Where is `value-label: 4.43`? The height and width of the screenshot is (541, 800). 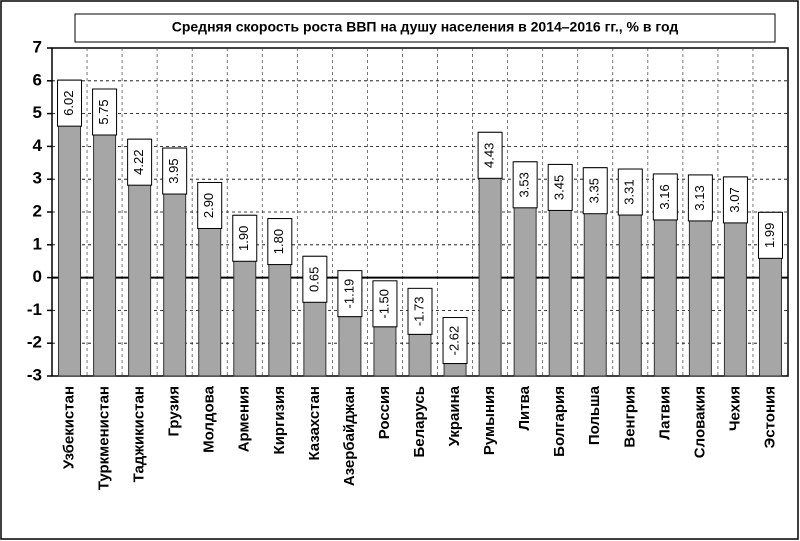 value-label: 4.43 is located at coordinates (489, 155).